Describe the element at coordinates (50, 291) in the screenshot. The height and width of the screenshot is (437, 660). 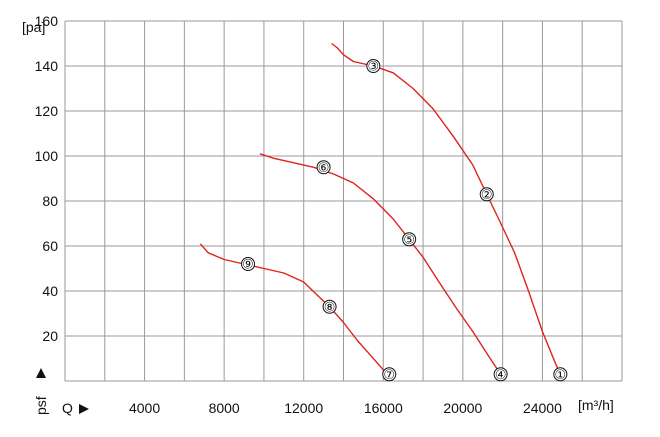
I see `y-tick-label: 40` at that location.